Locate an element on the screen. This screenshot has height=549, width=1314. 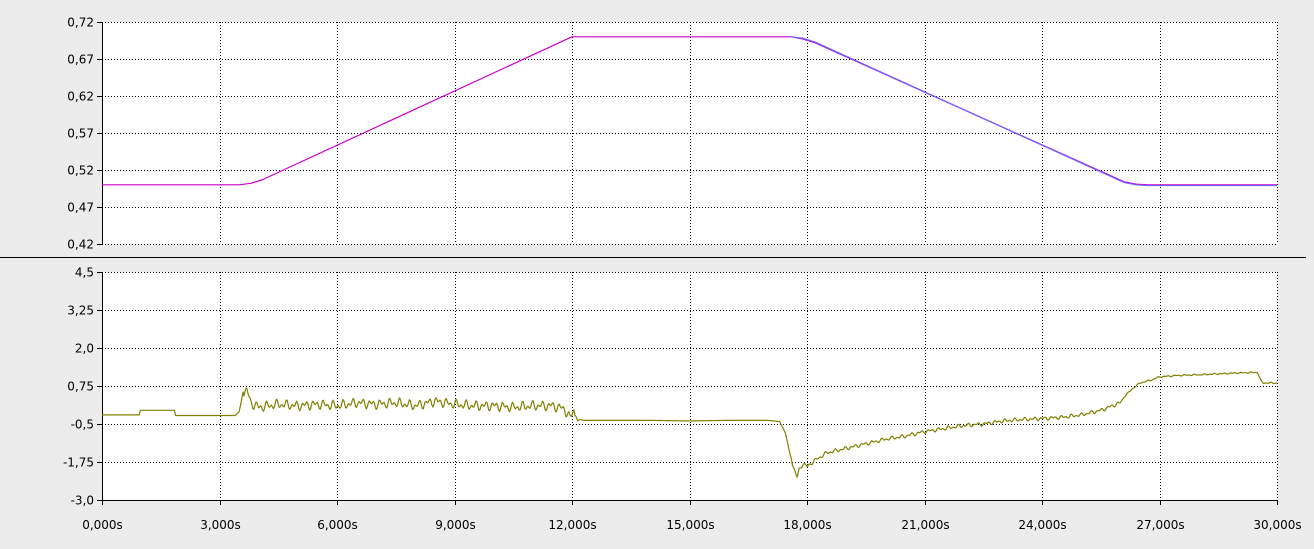
x-tick-label: 21,000s is located at coordinates (925, 525).